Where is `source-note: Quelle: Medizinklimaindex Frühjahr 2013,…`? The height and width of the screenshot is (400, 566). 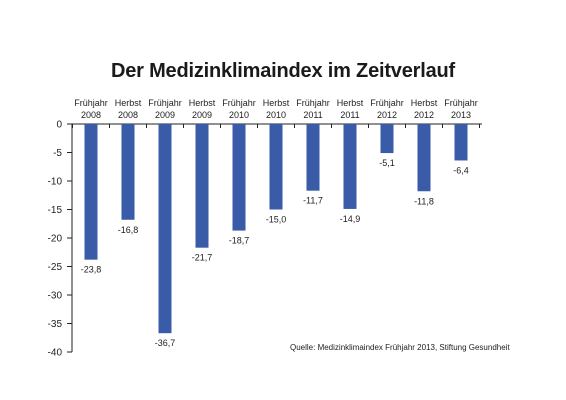
source-note: Quelle: Medizinklimaindex Frühjahr 2013,… is located at coordinates (400, 347).